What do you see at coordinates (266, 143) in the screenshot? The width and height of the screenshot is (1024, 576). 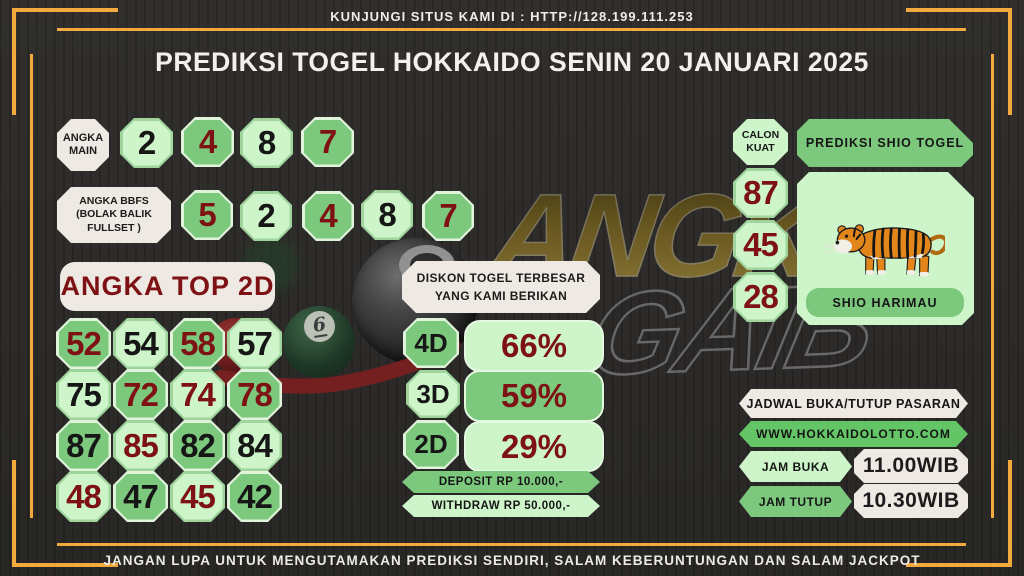 I see `angka-main-number: 8` at bounding box center [266, 143].